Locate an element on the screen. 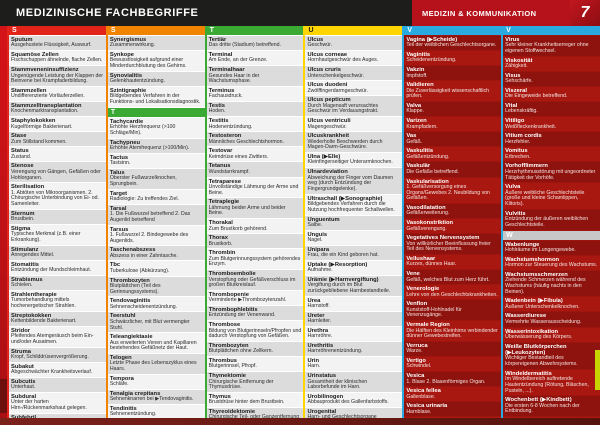  entry-definition: Entzündung der Mundschleimhaut. is located at coordinates (51, 270).